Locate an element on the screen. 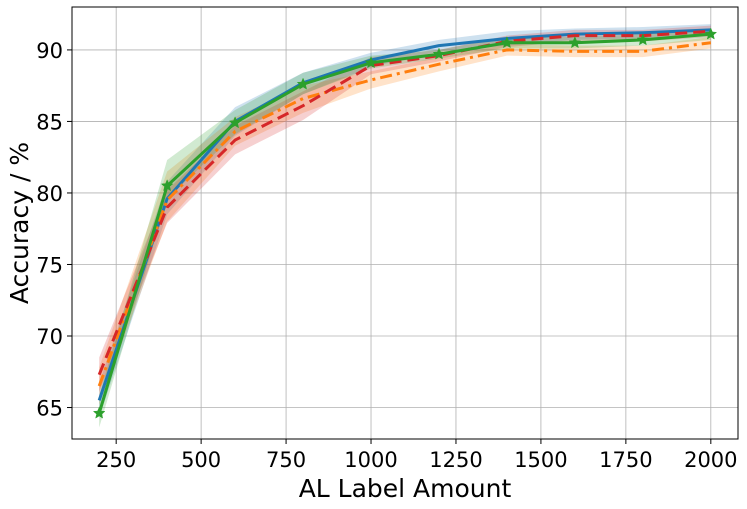 The height and width of the screenshot is (509, 747). x-axis-label: AL Label Amount is located at coordinates (405, 488).